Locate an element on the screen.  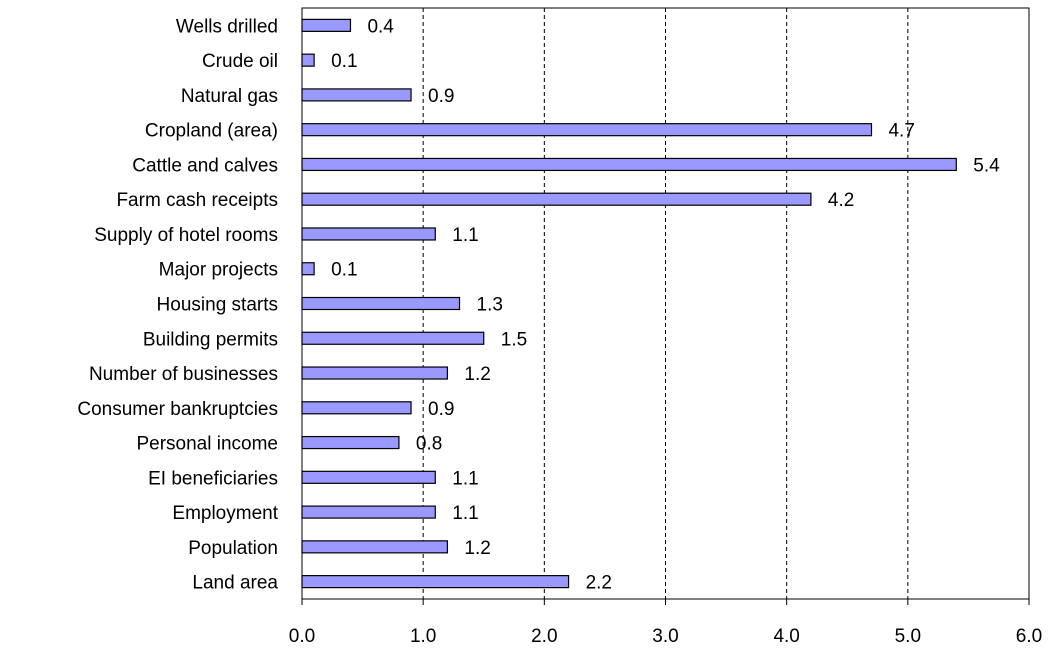
value-label: 5.4 is located at coordinates (986, 165).